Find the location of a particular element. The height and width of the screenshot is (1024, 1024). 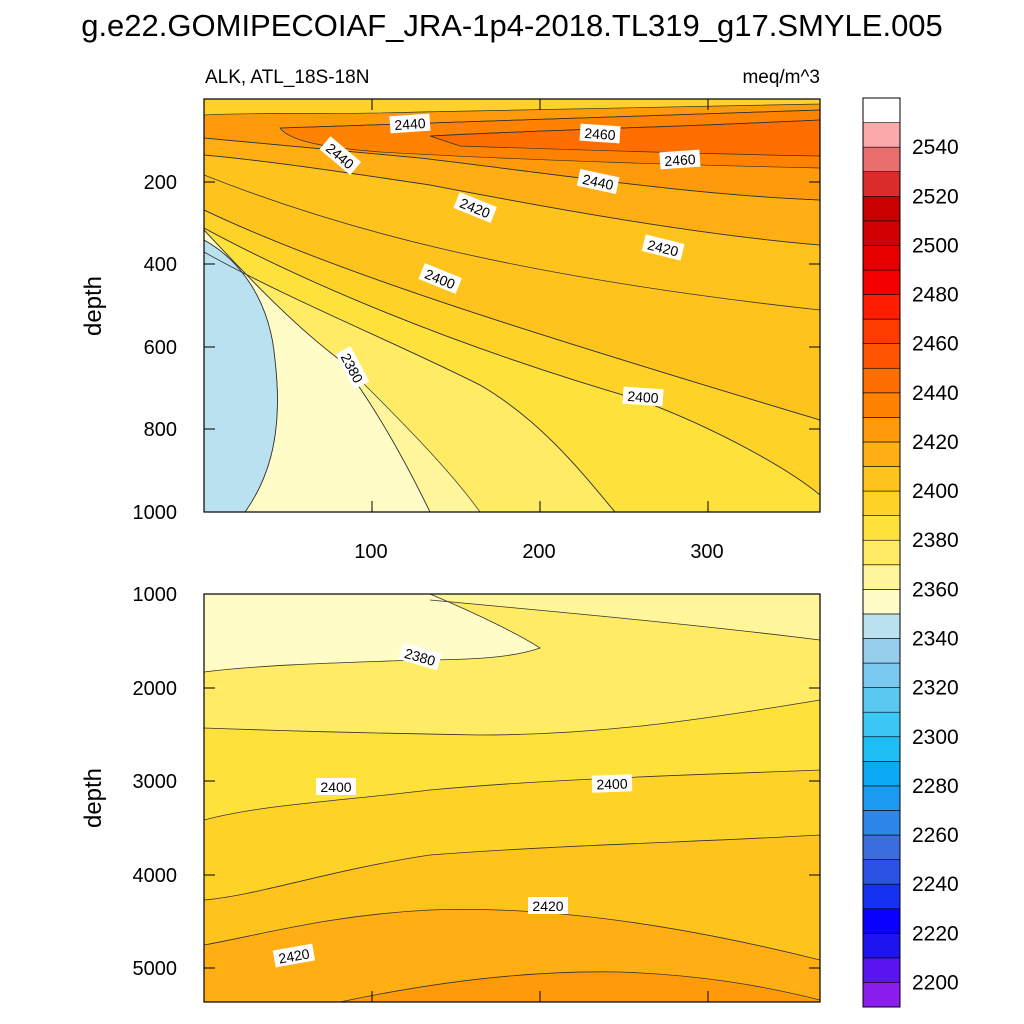

colorbar-label: 2340 is located at coordinates (935, 639).